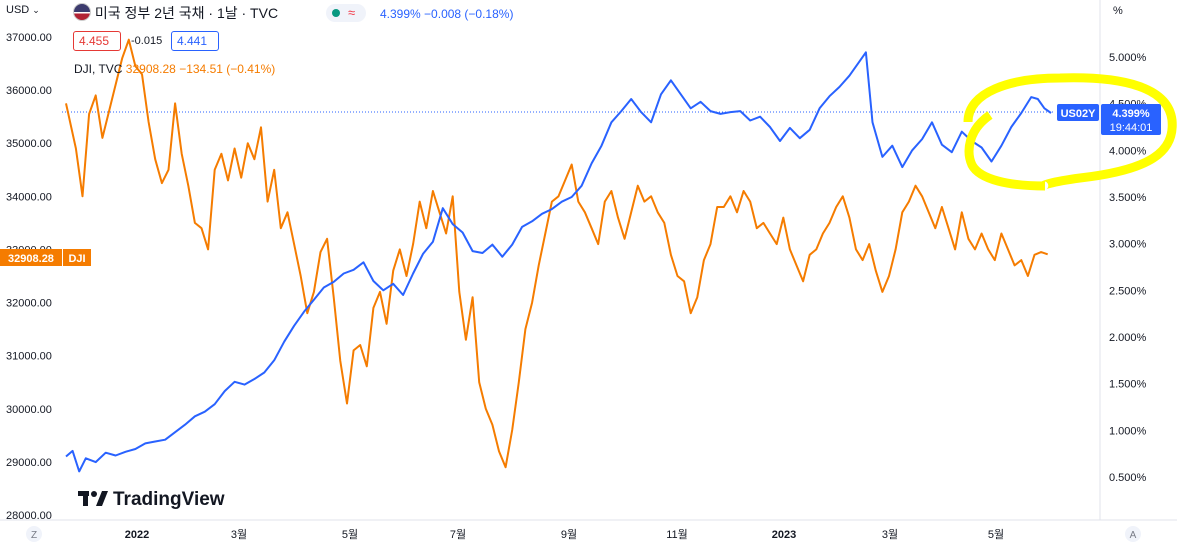  Describe the element at coordinates (1128, 431) in the screenshot. I see `right-axis-tick: 1.000%` at that location.